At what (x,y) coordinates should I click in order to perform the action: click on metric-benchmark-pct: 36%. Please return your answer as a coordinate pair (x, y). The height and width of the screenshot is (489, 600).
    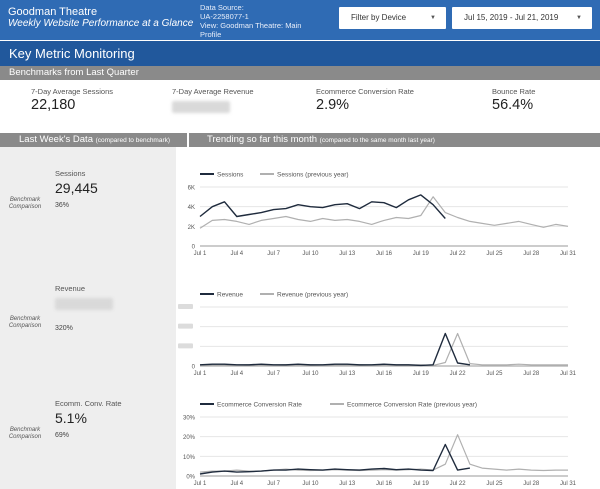
    Looking at the image, I should click on (62, 205).